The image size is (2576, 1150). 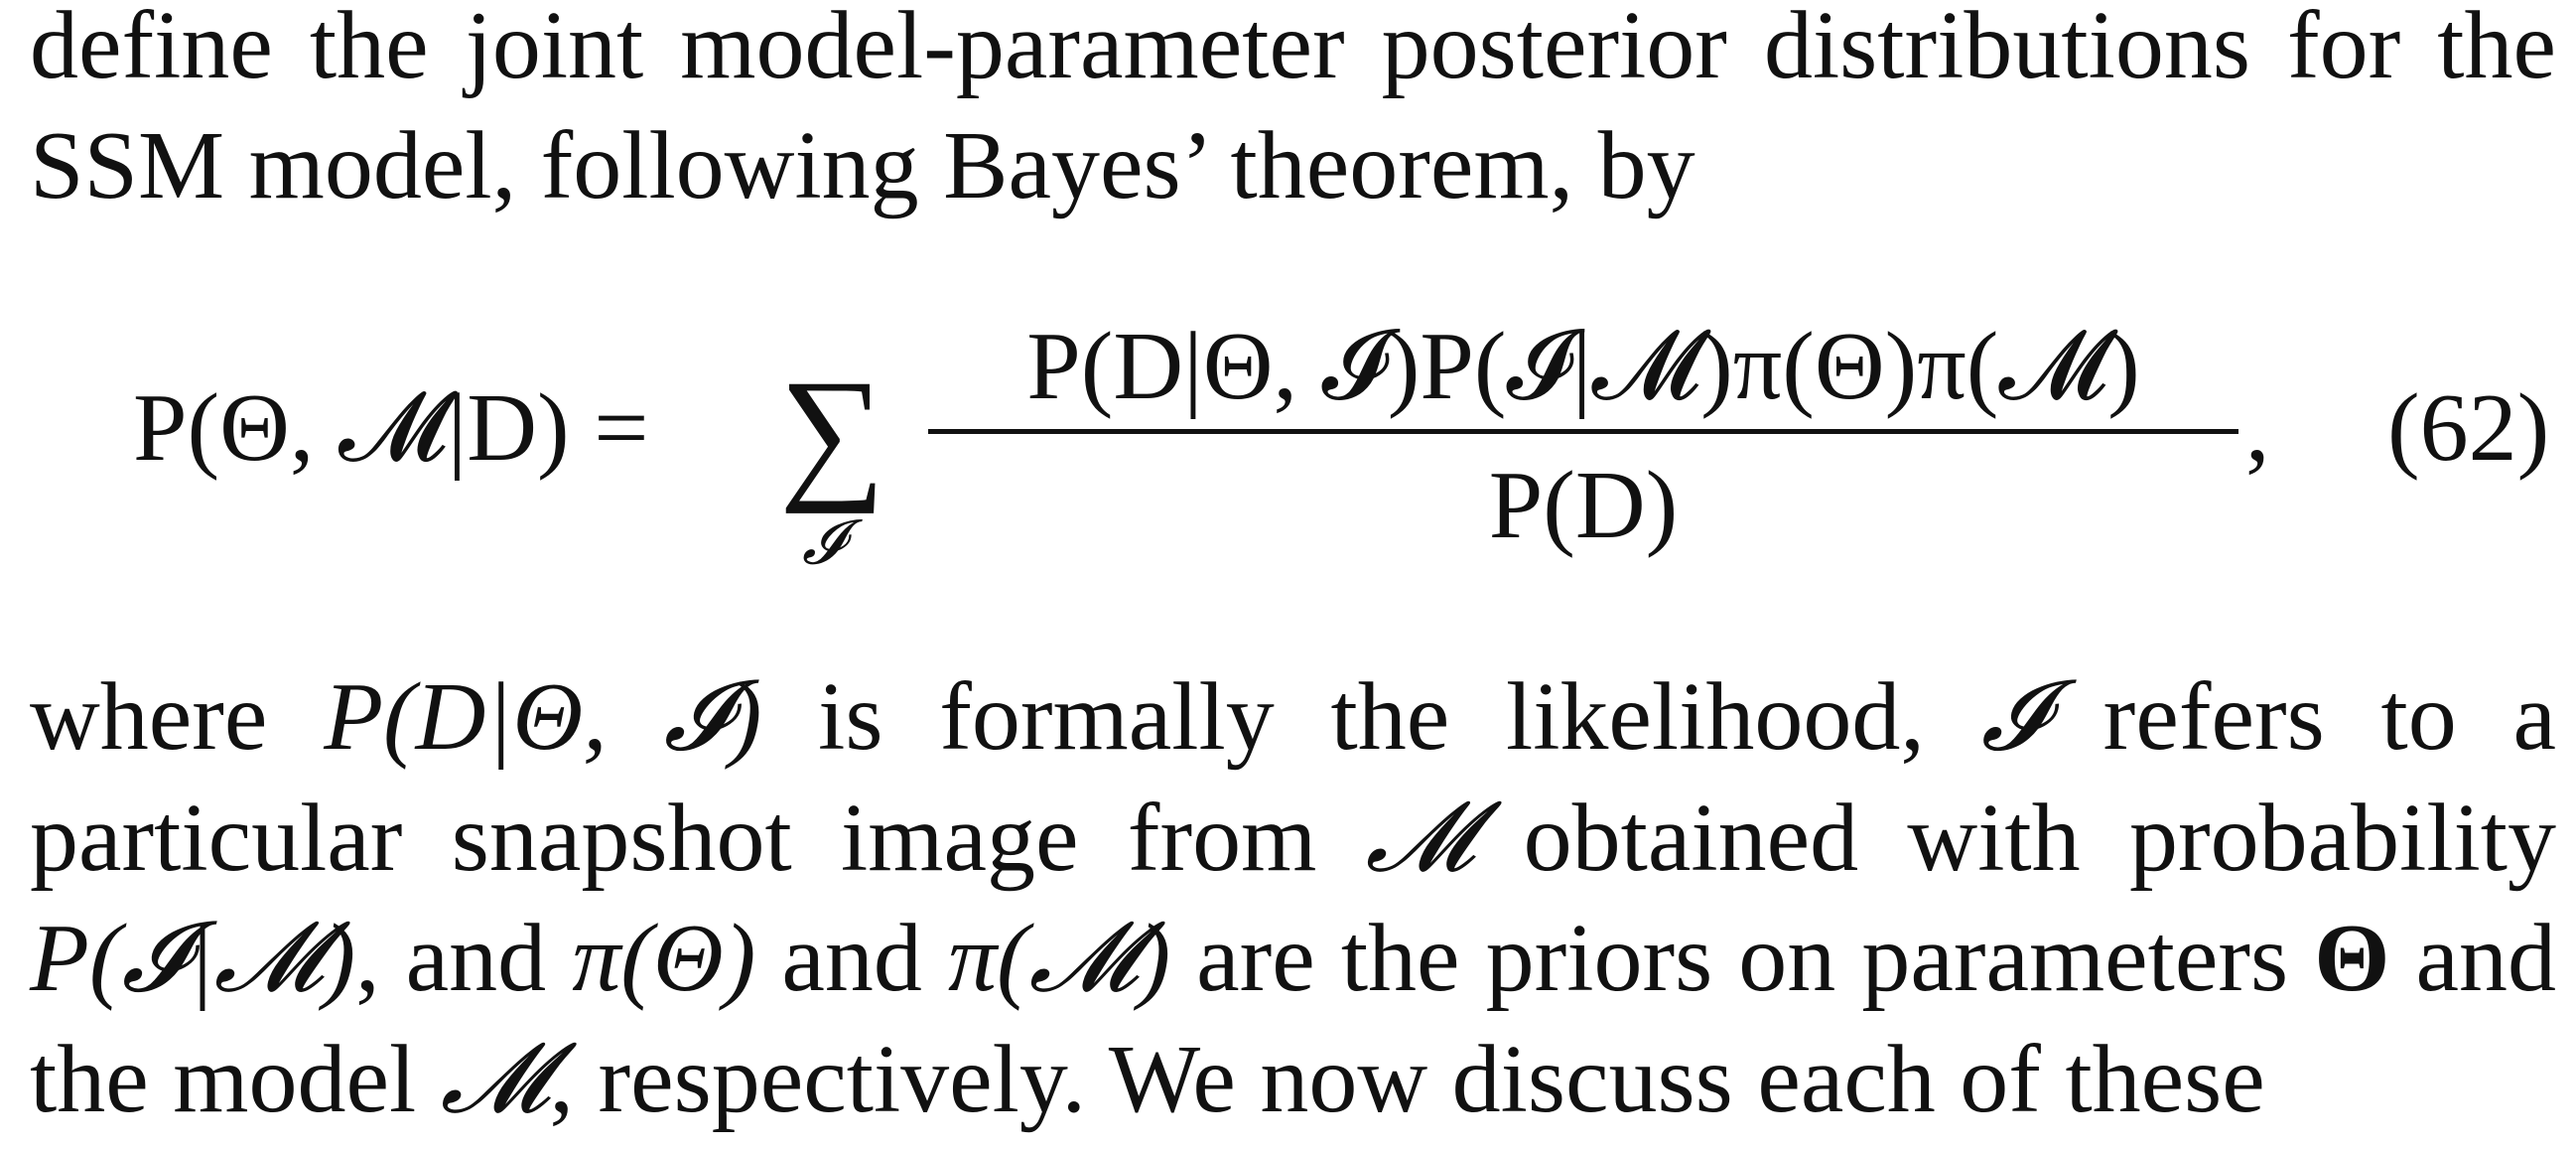 What do you see at coordinates (177, 717) in the screenshot?
I see `text-segment: where` at bounding box center [177, 717].